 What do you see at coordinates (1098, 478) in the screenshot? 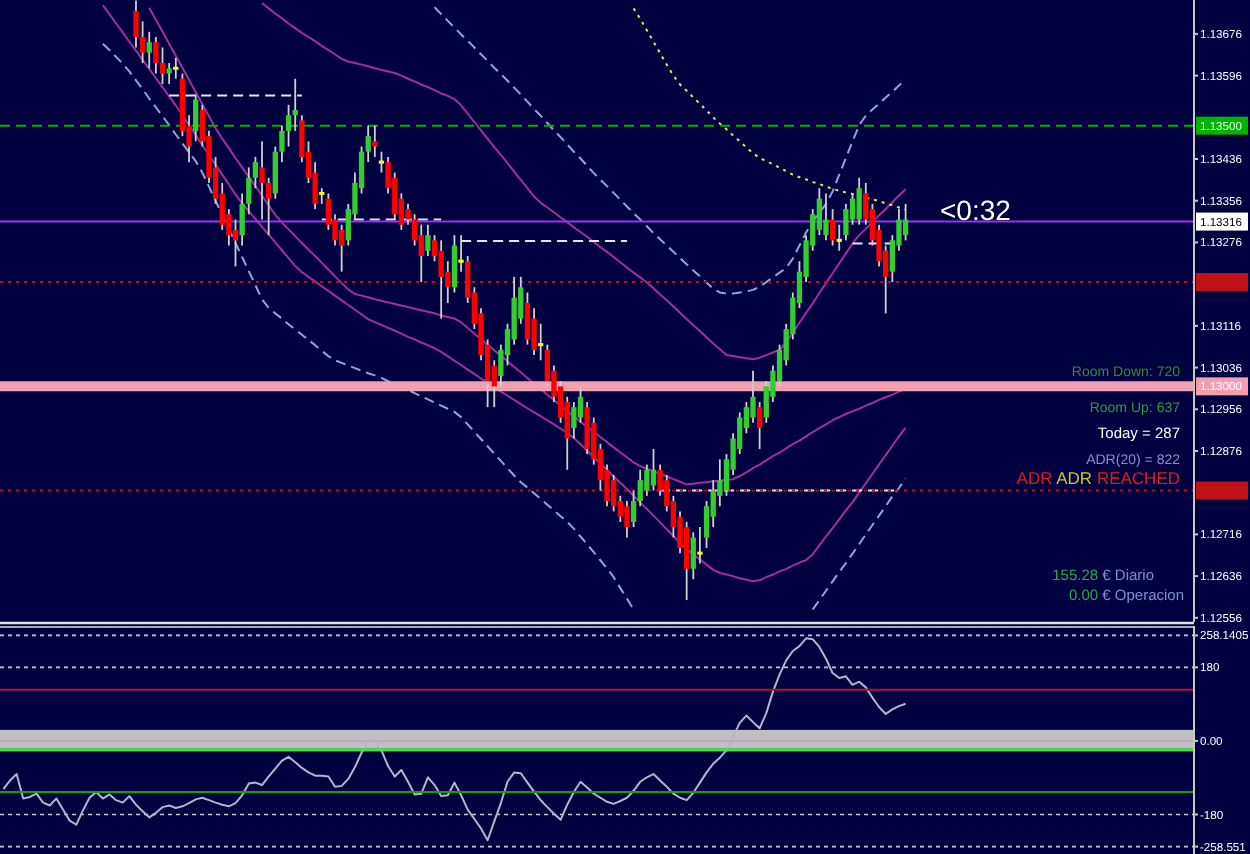
I see `text: ADR ADR REACHED` at bounding box center [1098, 478].